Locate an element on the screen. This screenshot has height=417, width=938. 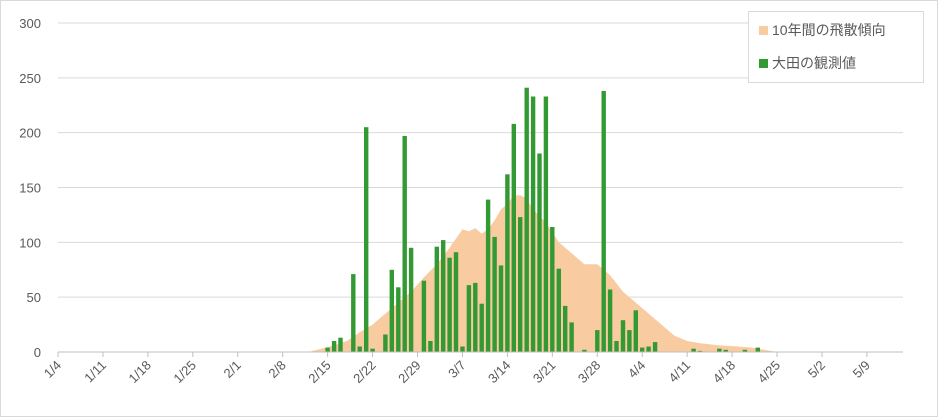
legend-label-trend: 10年間の飛散傾向 is located at coordinates (829, 30).